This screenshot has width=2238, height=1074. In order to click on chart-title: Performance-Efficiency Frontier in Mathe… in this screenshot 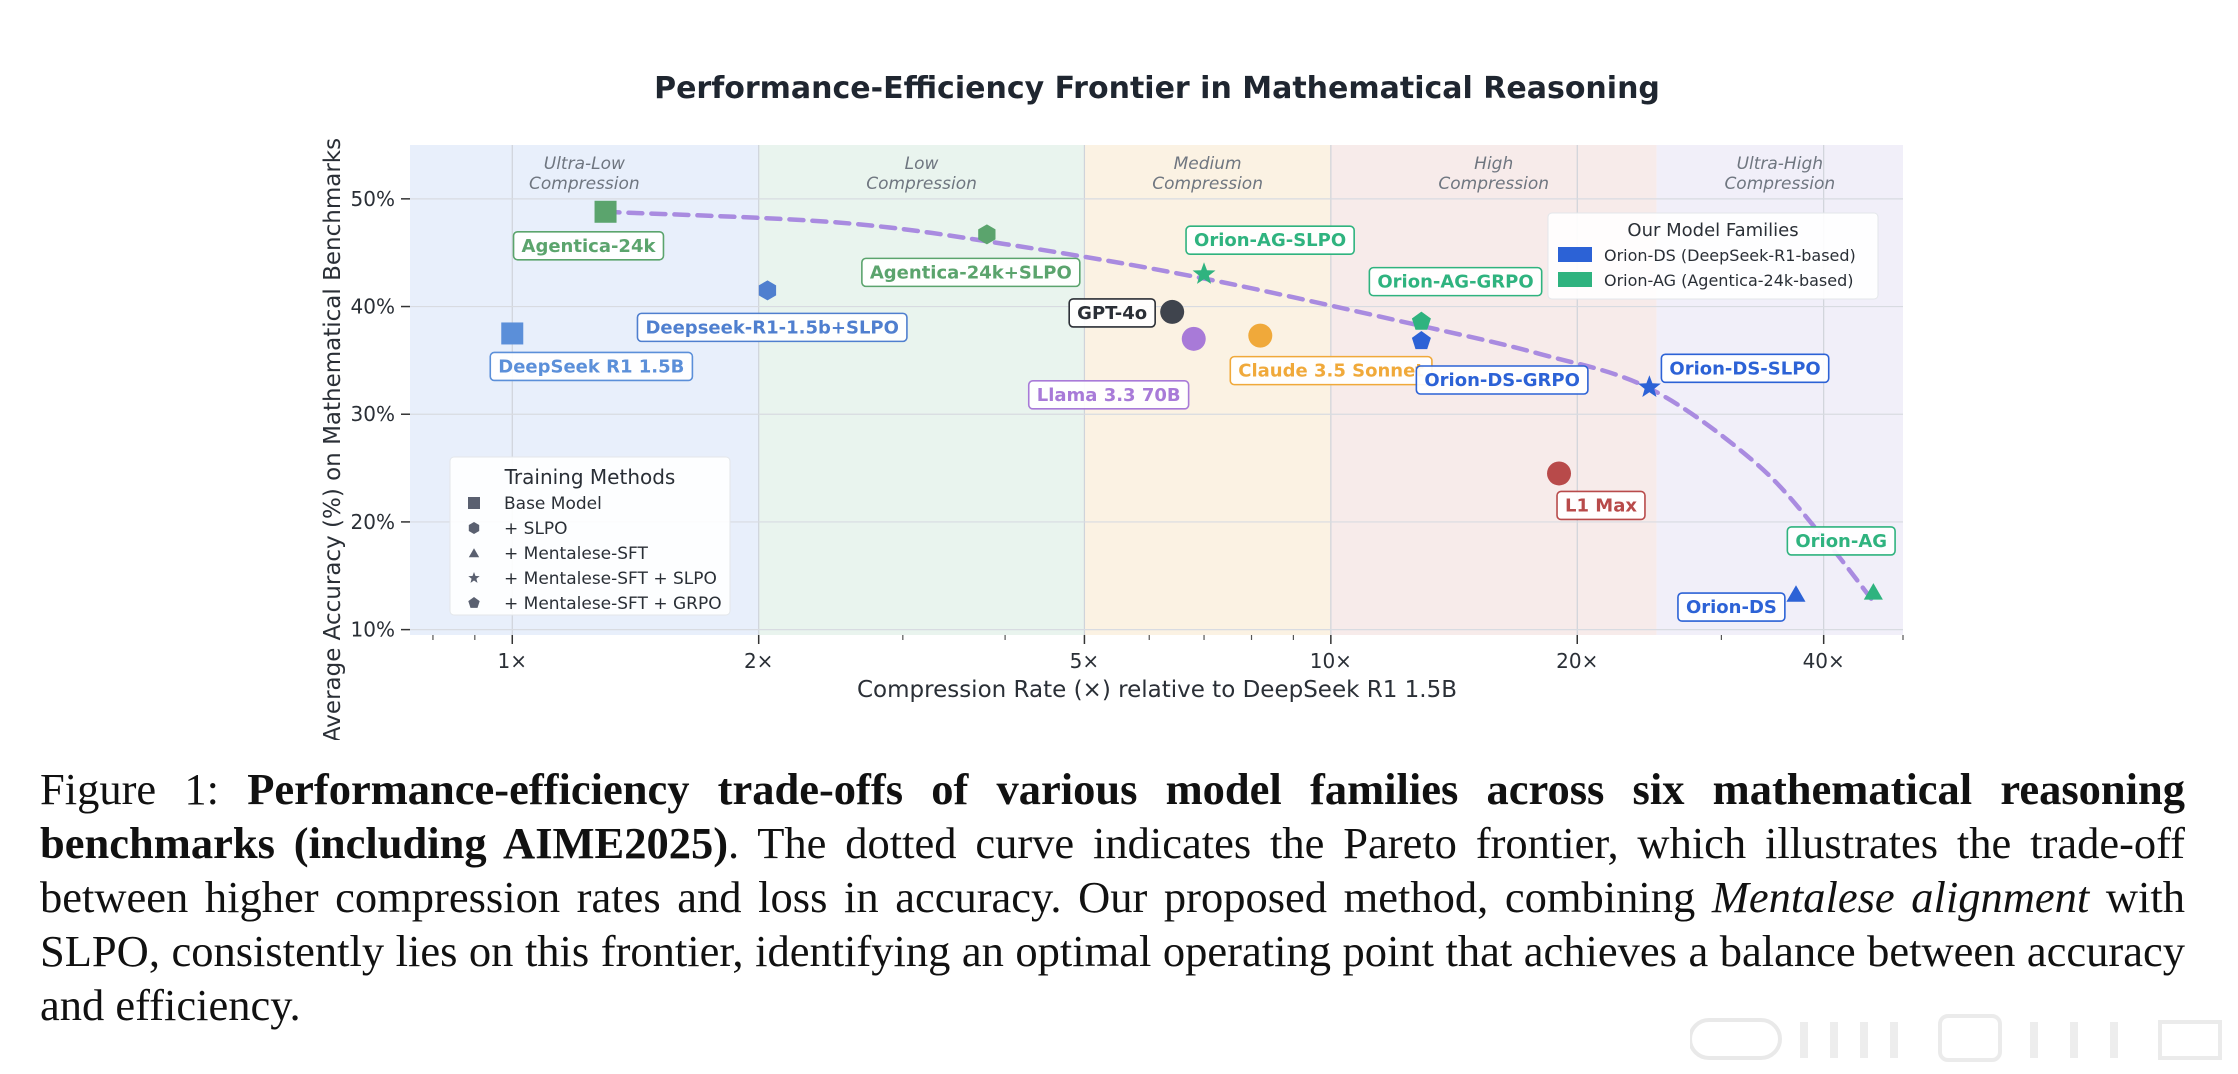, I will do `click(1157, 88)`.